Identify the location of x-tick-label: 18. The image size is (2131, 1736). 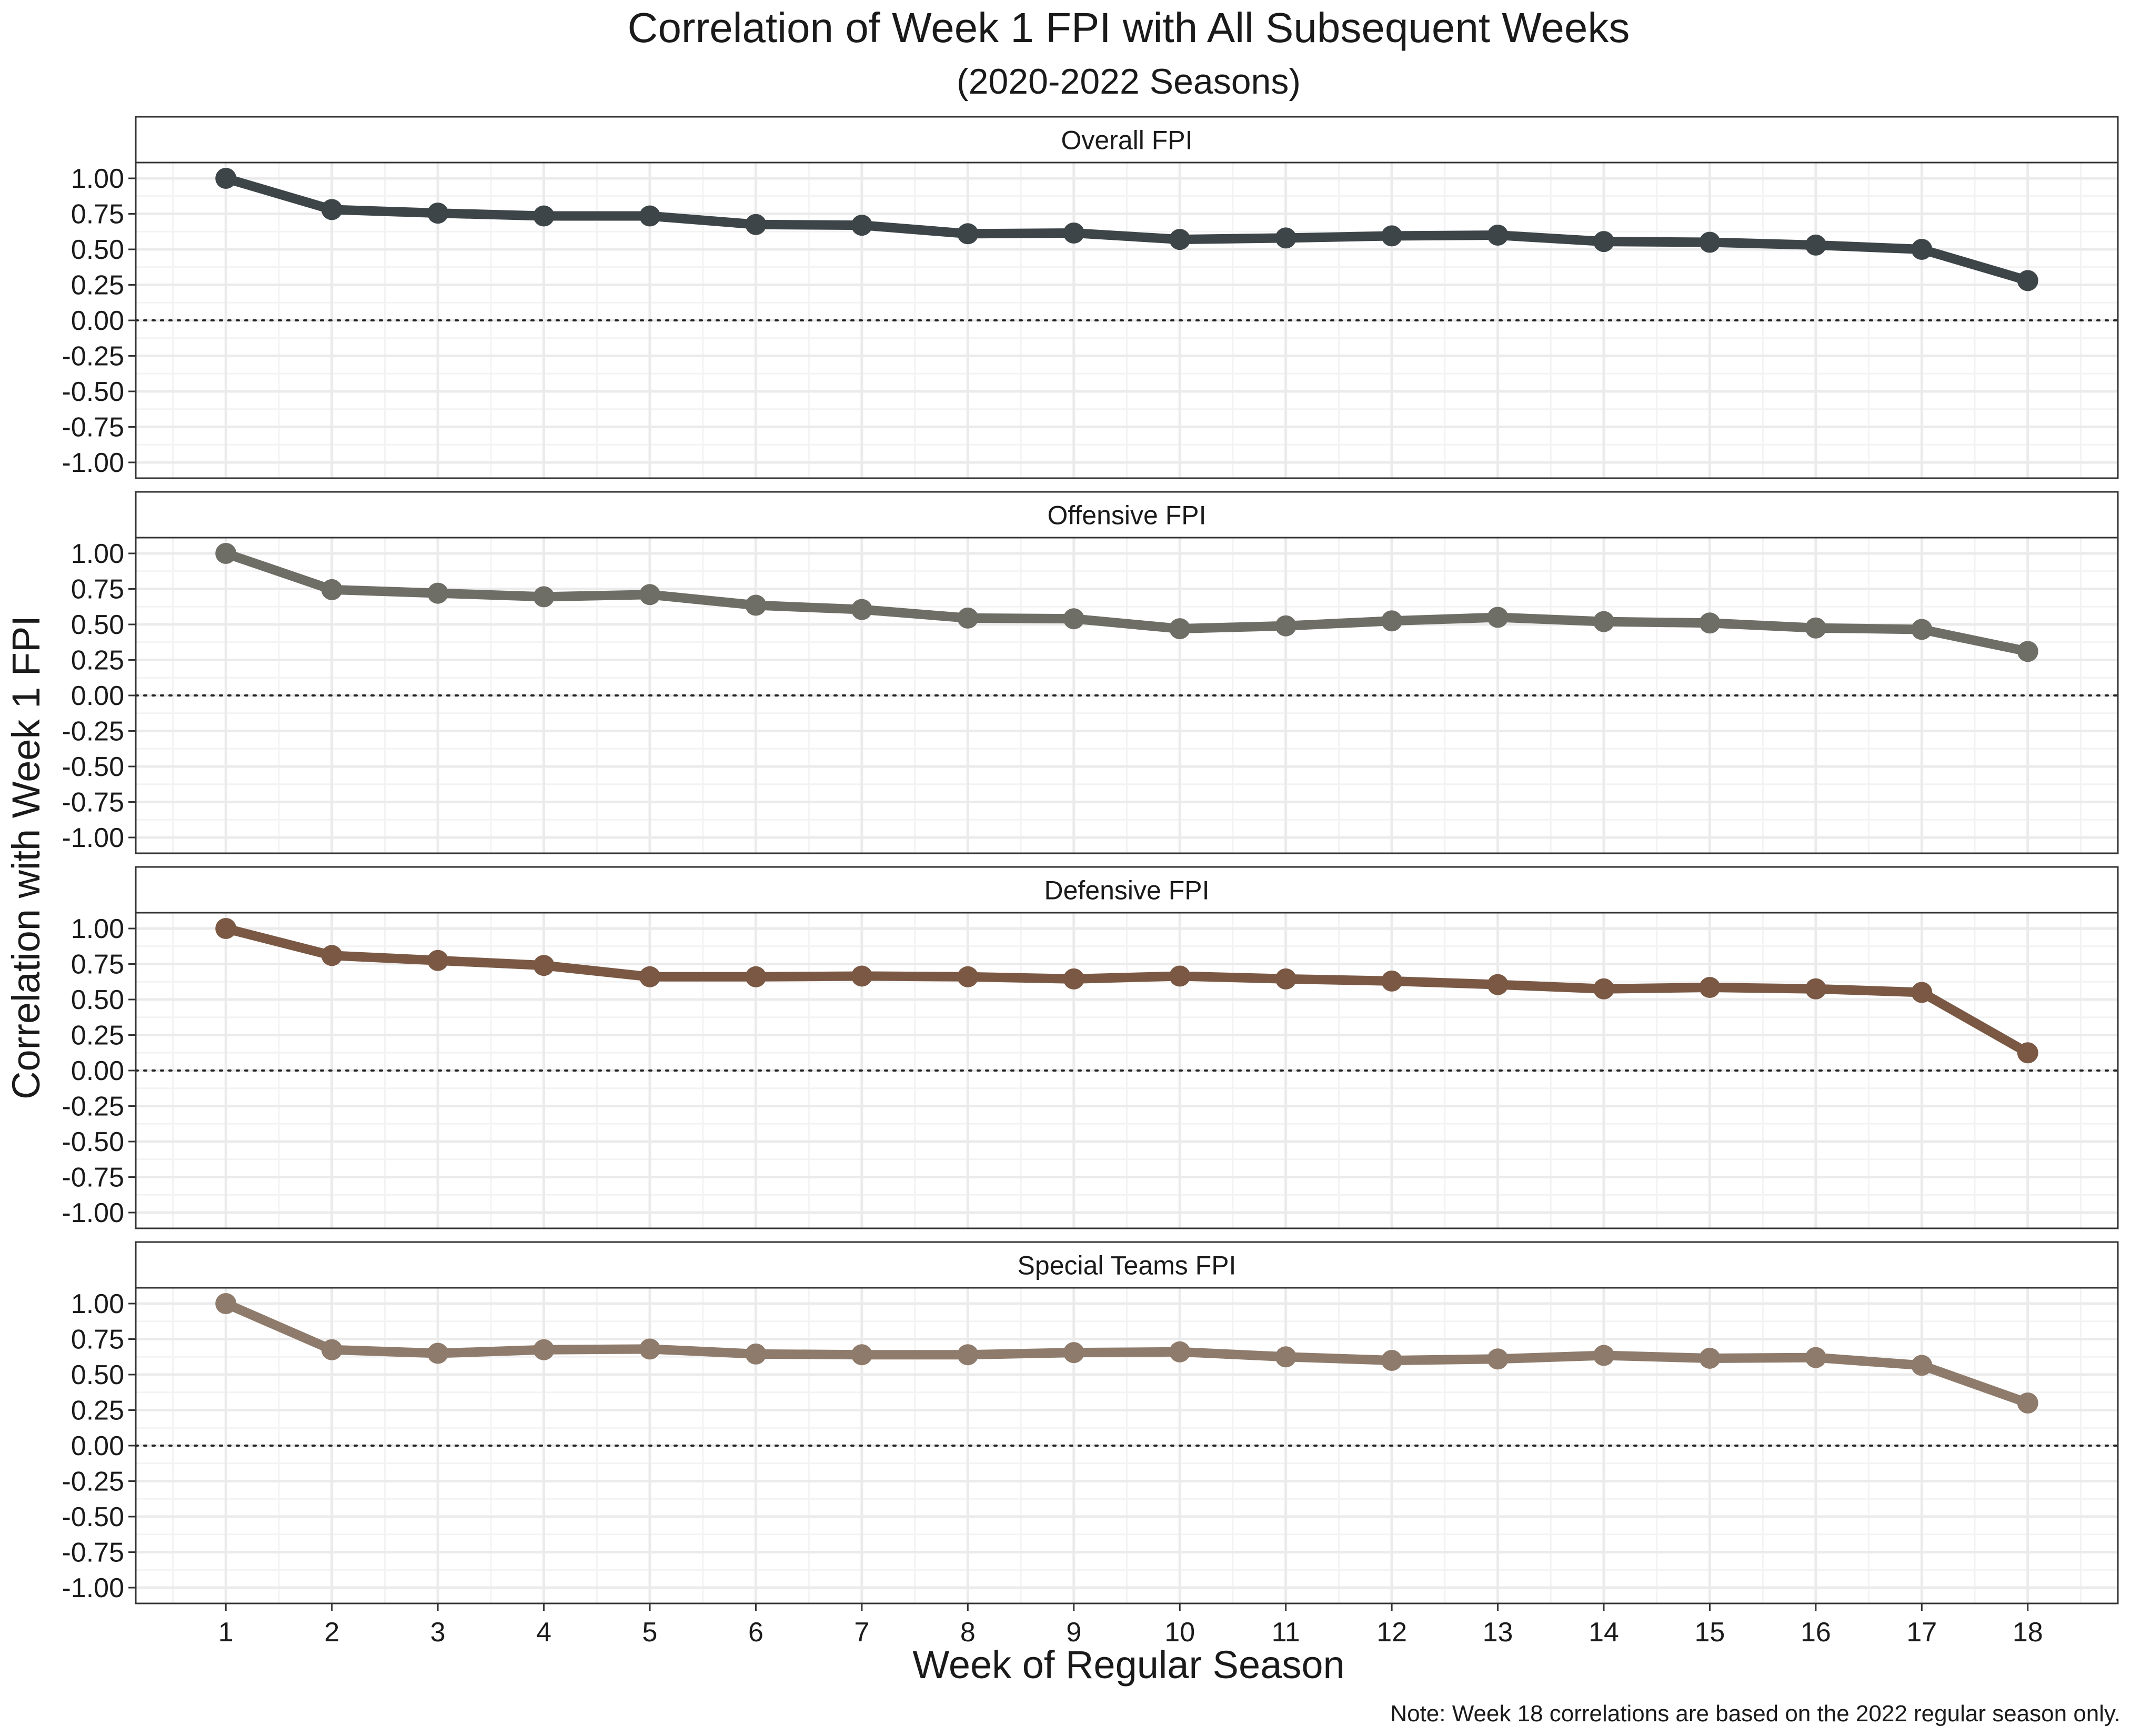
(2028, 1632).